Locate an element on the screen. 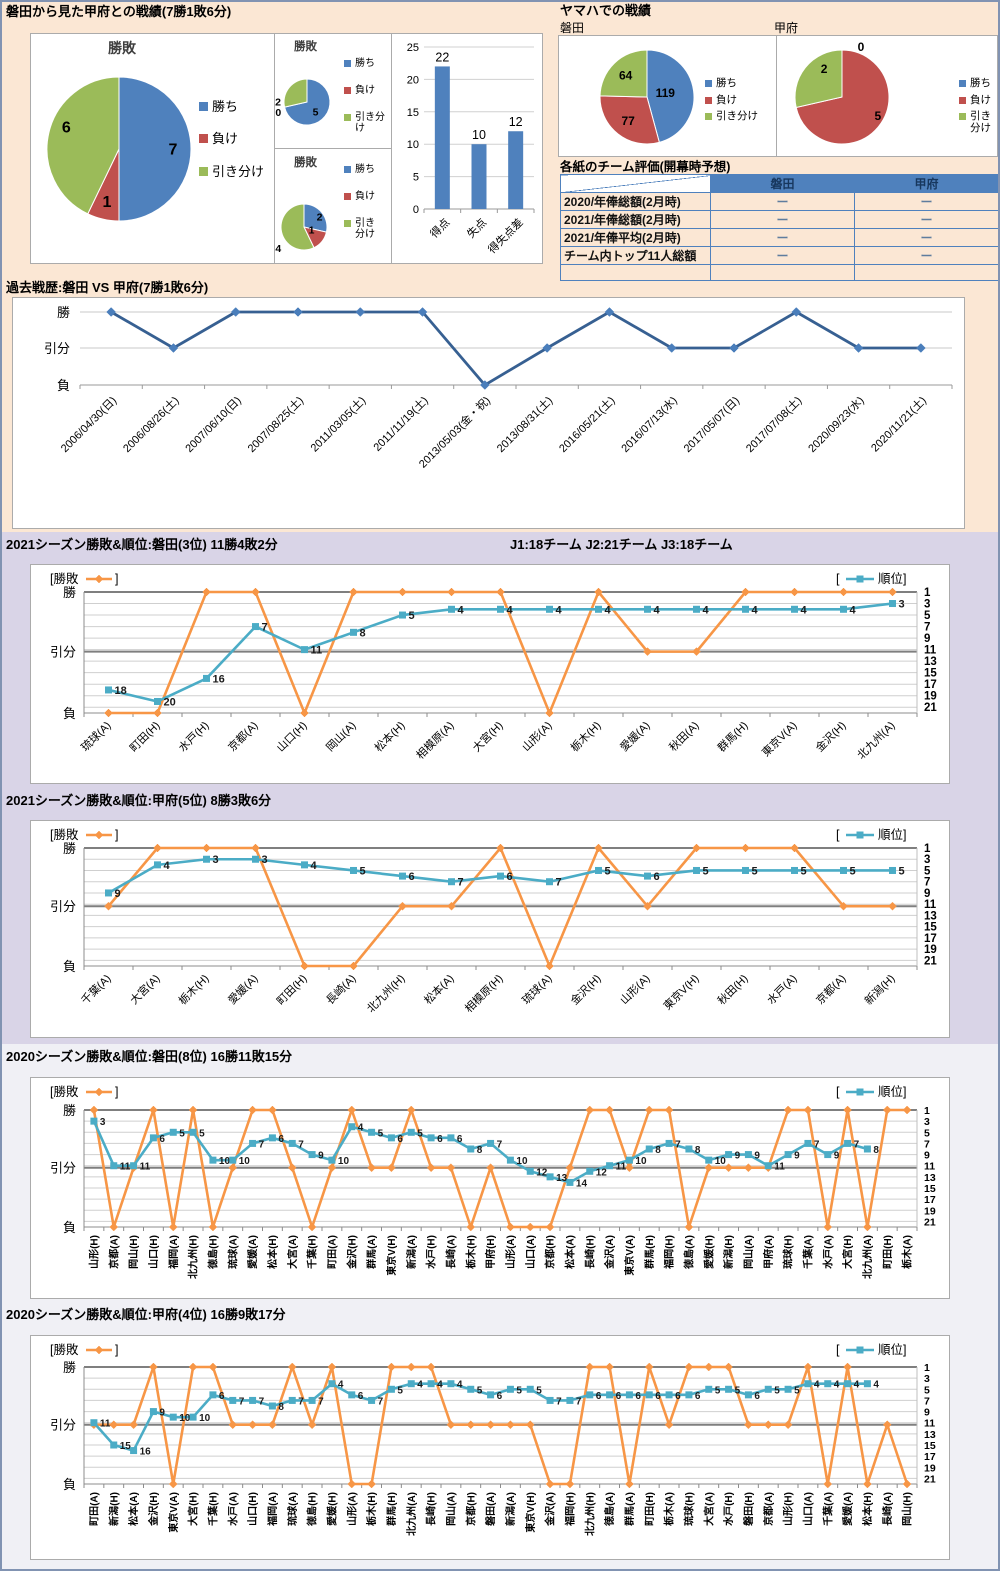 The height and width of the screenshot is (1571, 1000). match-label: 新潟(H) is located at coordinates (113, 1509).